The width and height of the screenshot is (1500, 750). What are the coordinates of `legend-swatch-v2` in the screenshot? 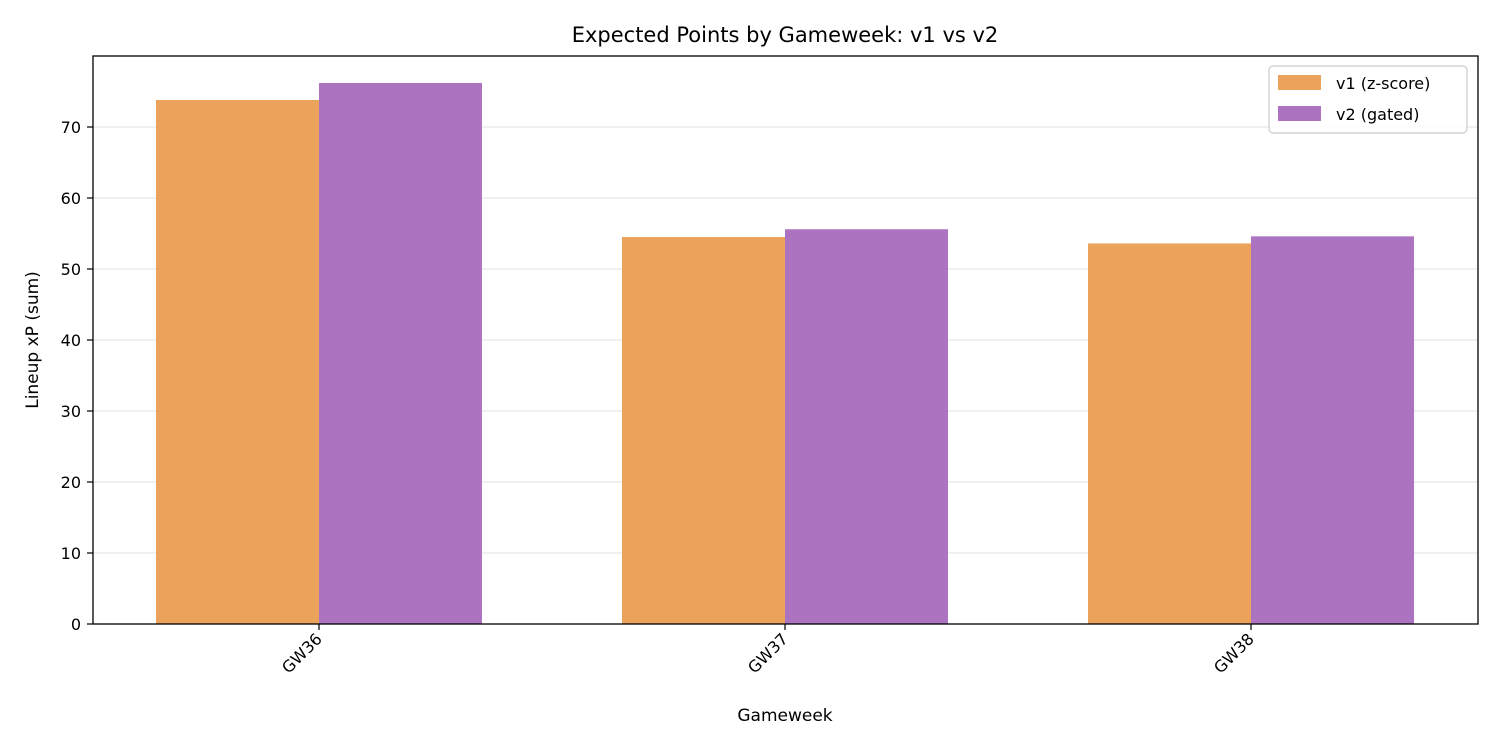 It's located at (1299, 113).